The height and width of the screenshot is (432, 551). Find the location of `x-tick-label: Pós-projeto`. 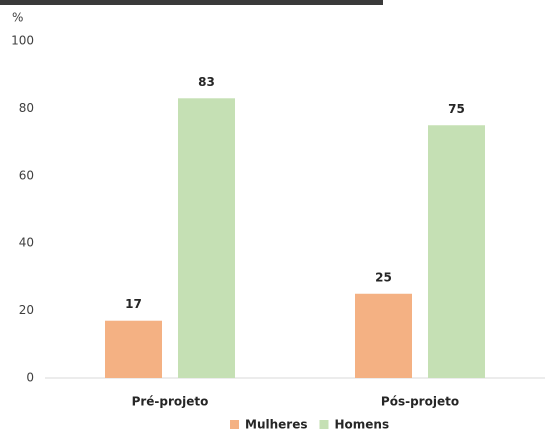

x-tick-label: Pós-projeto is located at coordinates (420, 402).